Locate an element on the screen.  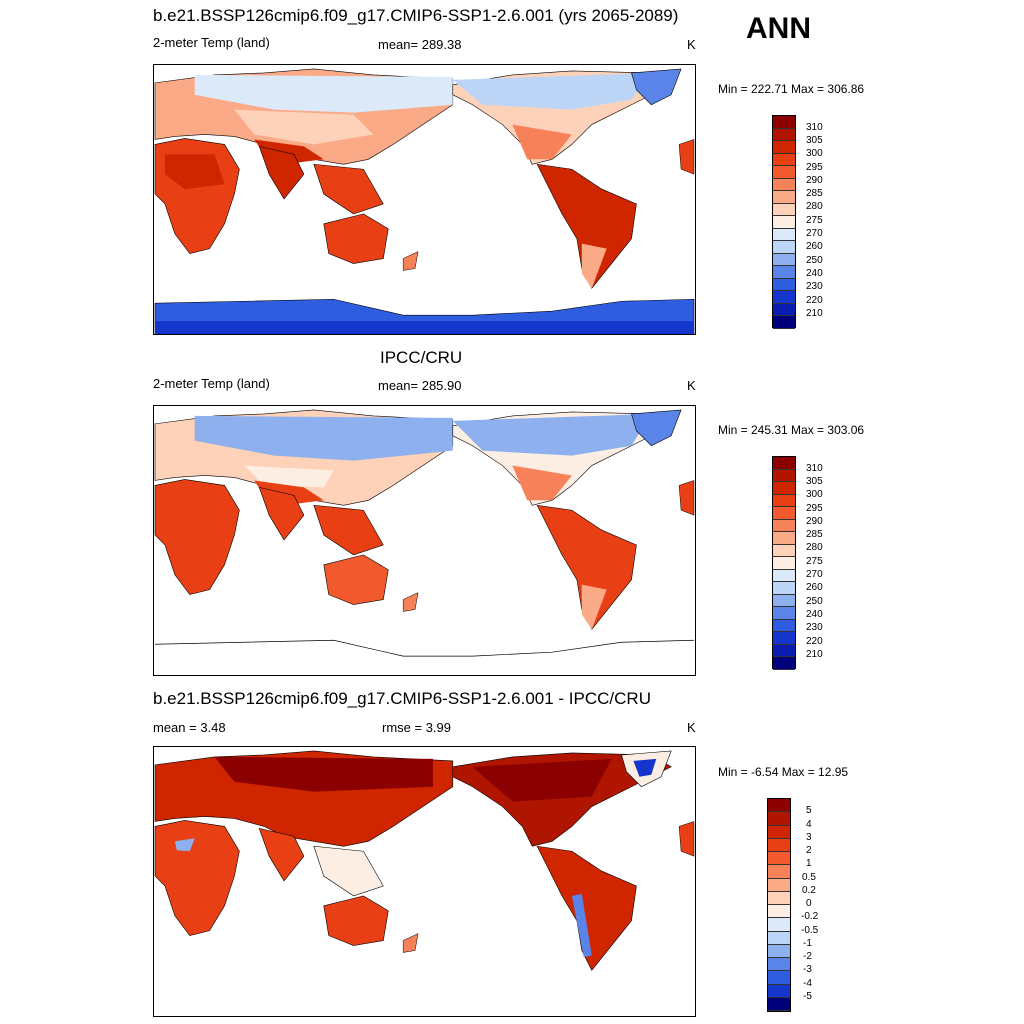
colorbar-label: 230 is located at coordinates (814, 286).